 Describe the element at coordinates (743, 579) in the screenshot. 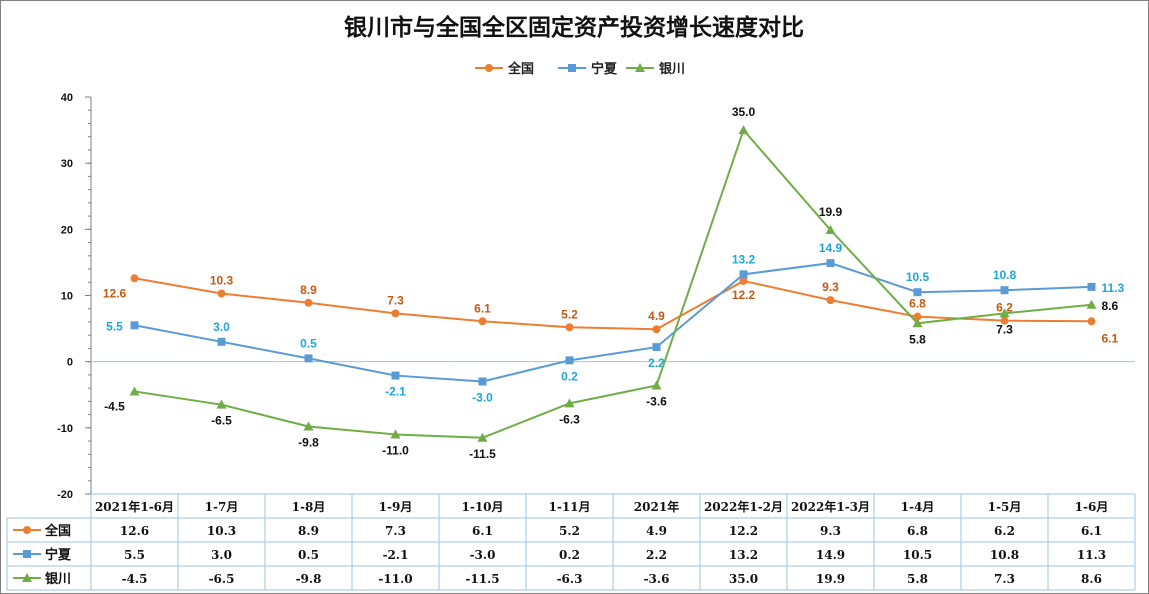

I see `table-cell: 35.0` at that location.